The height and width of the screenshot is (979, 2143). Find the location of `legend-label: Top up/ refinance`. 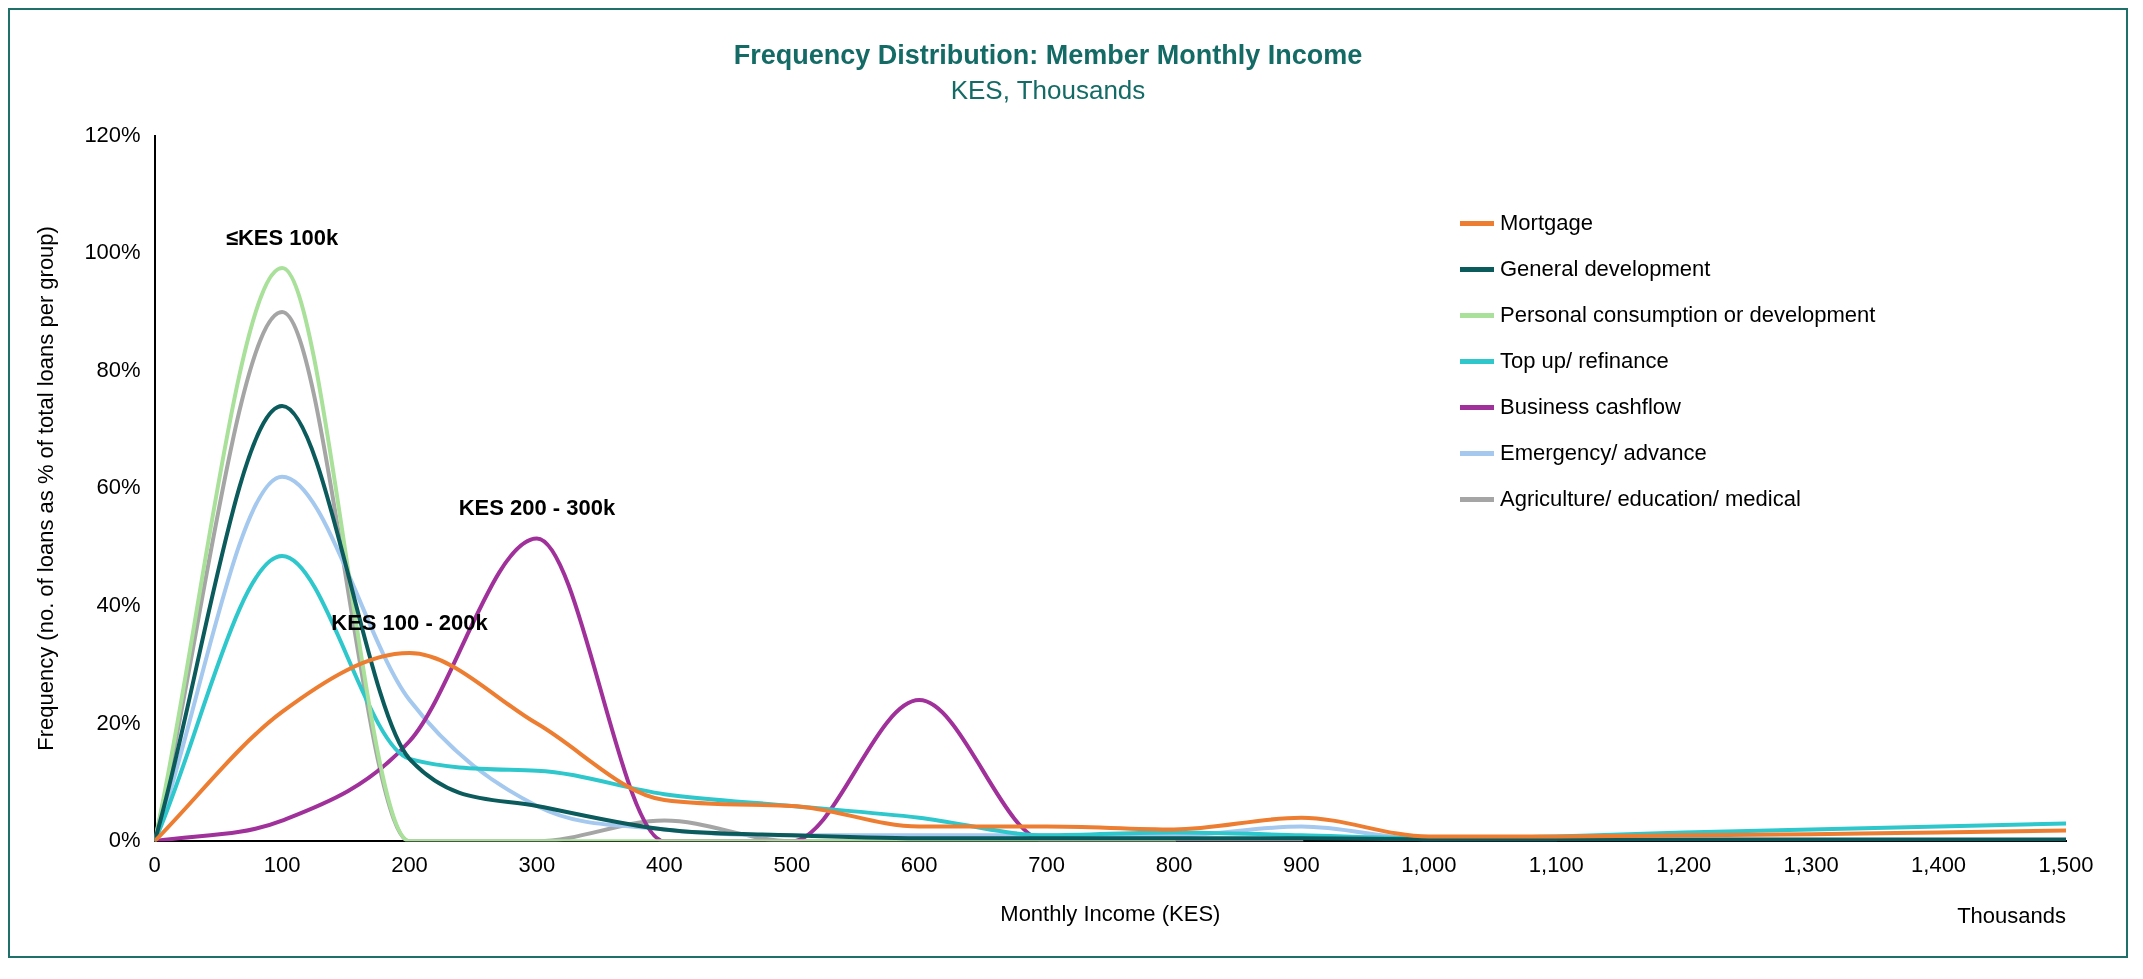

legend-label: Top up/ refinance is located at coordinates (1584, 361).